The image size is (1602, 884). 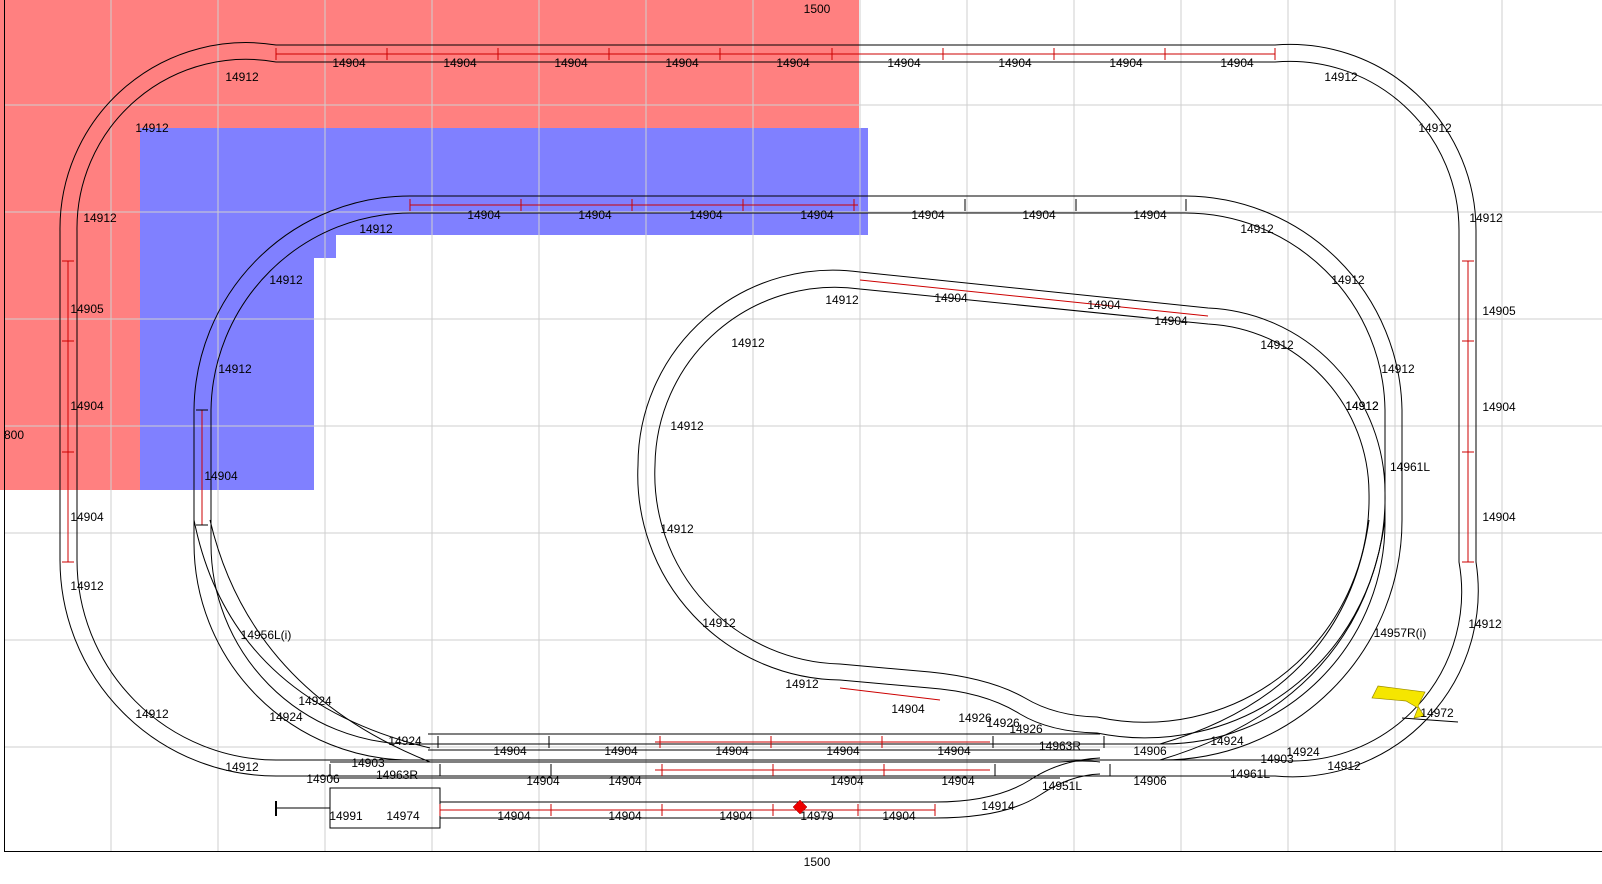 What do you see at coordinates (1398, 702) in the screenshot?
I see `yellow-lightning-marker` at bounding box center [1398, 702].